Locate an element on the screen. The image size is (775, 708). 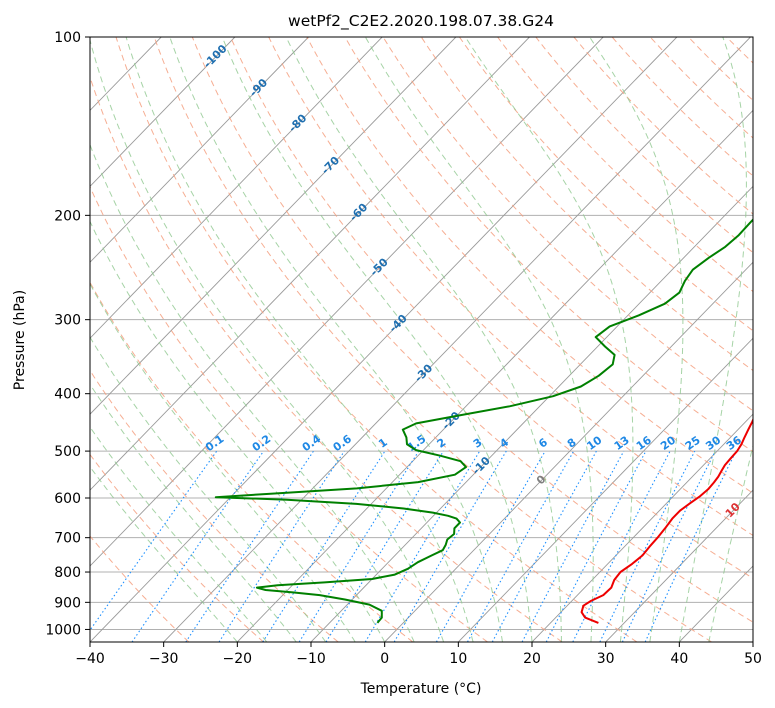
x-tick-label: 40 is located at coordinates (679, 659).